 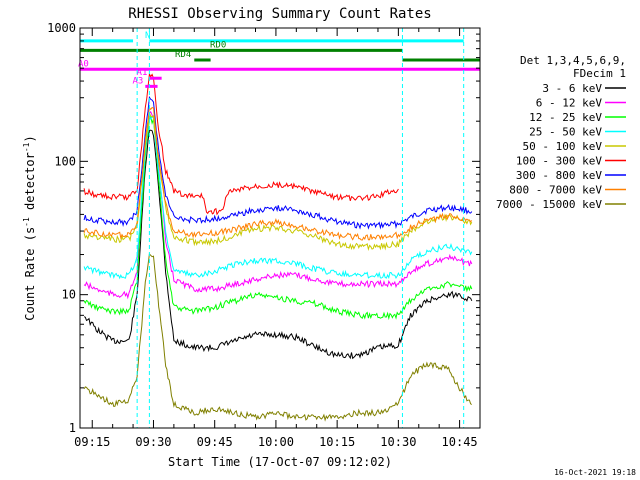 What do you see at coordinates (137, 81) in the screenshot?
I see `flag-label: A3` at bounding box center [137, 81].